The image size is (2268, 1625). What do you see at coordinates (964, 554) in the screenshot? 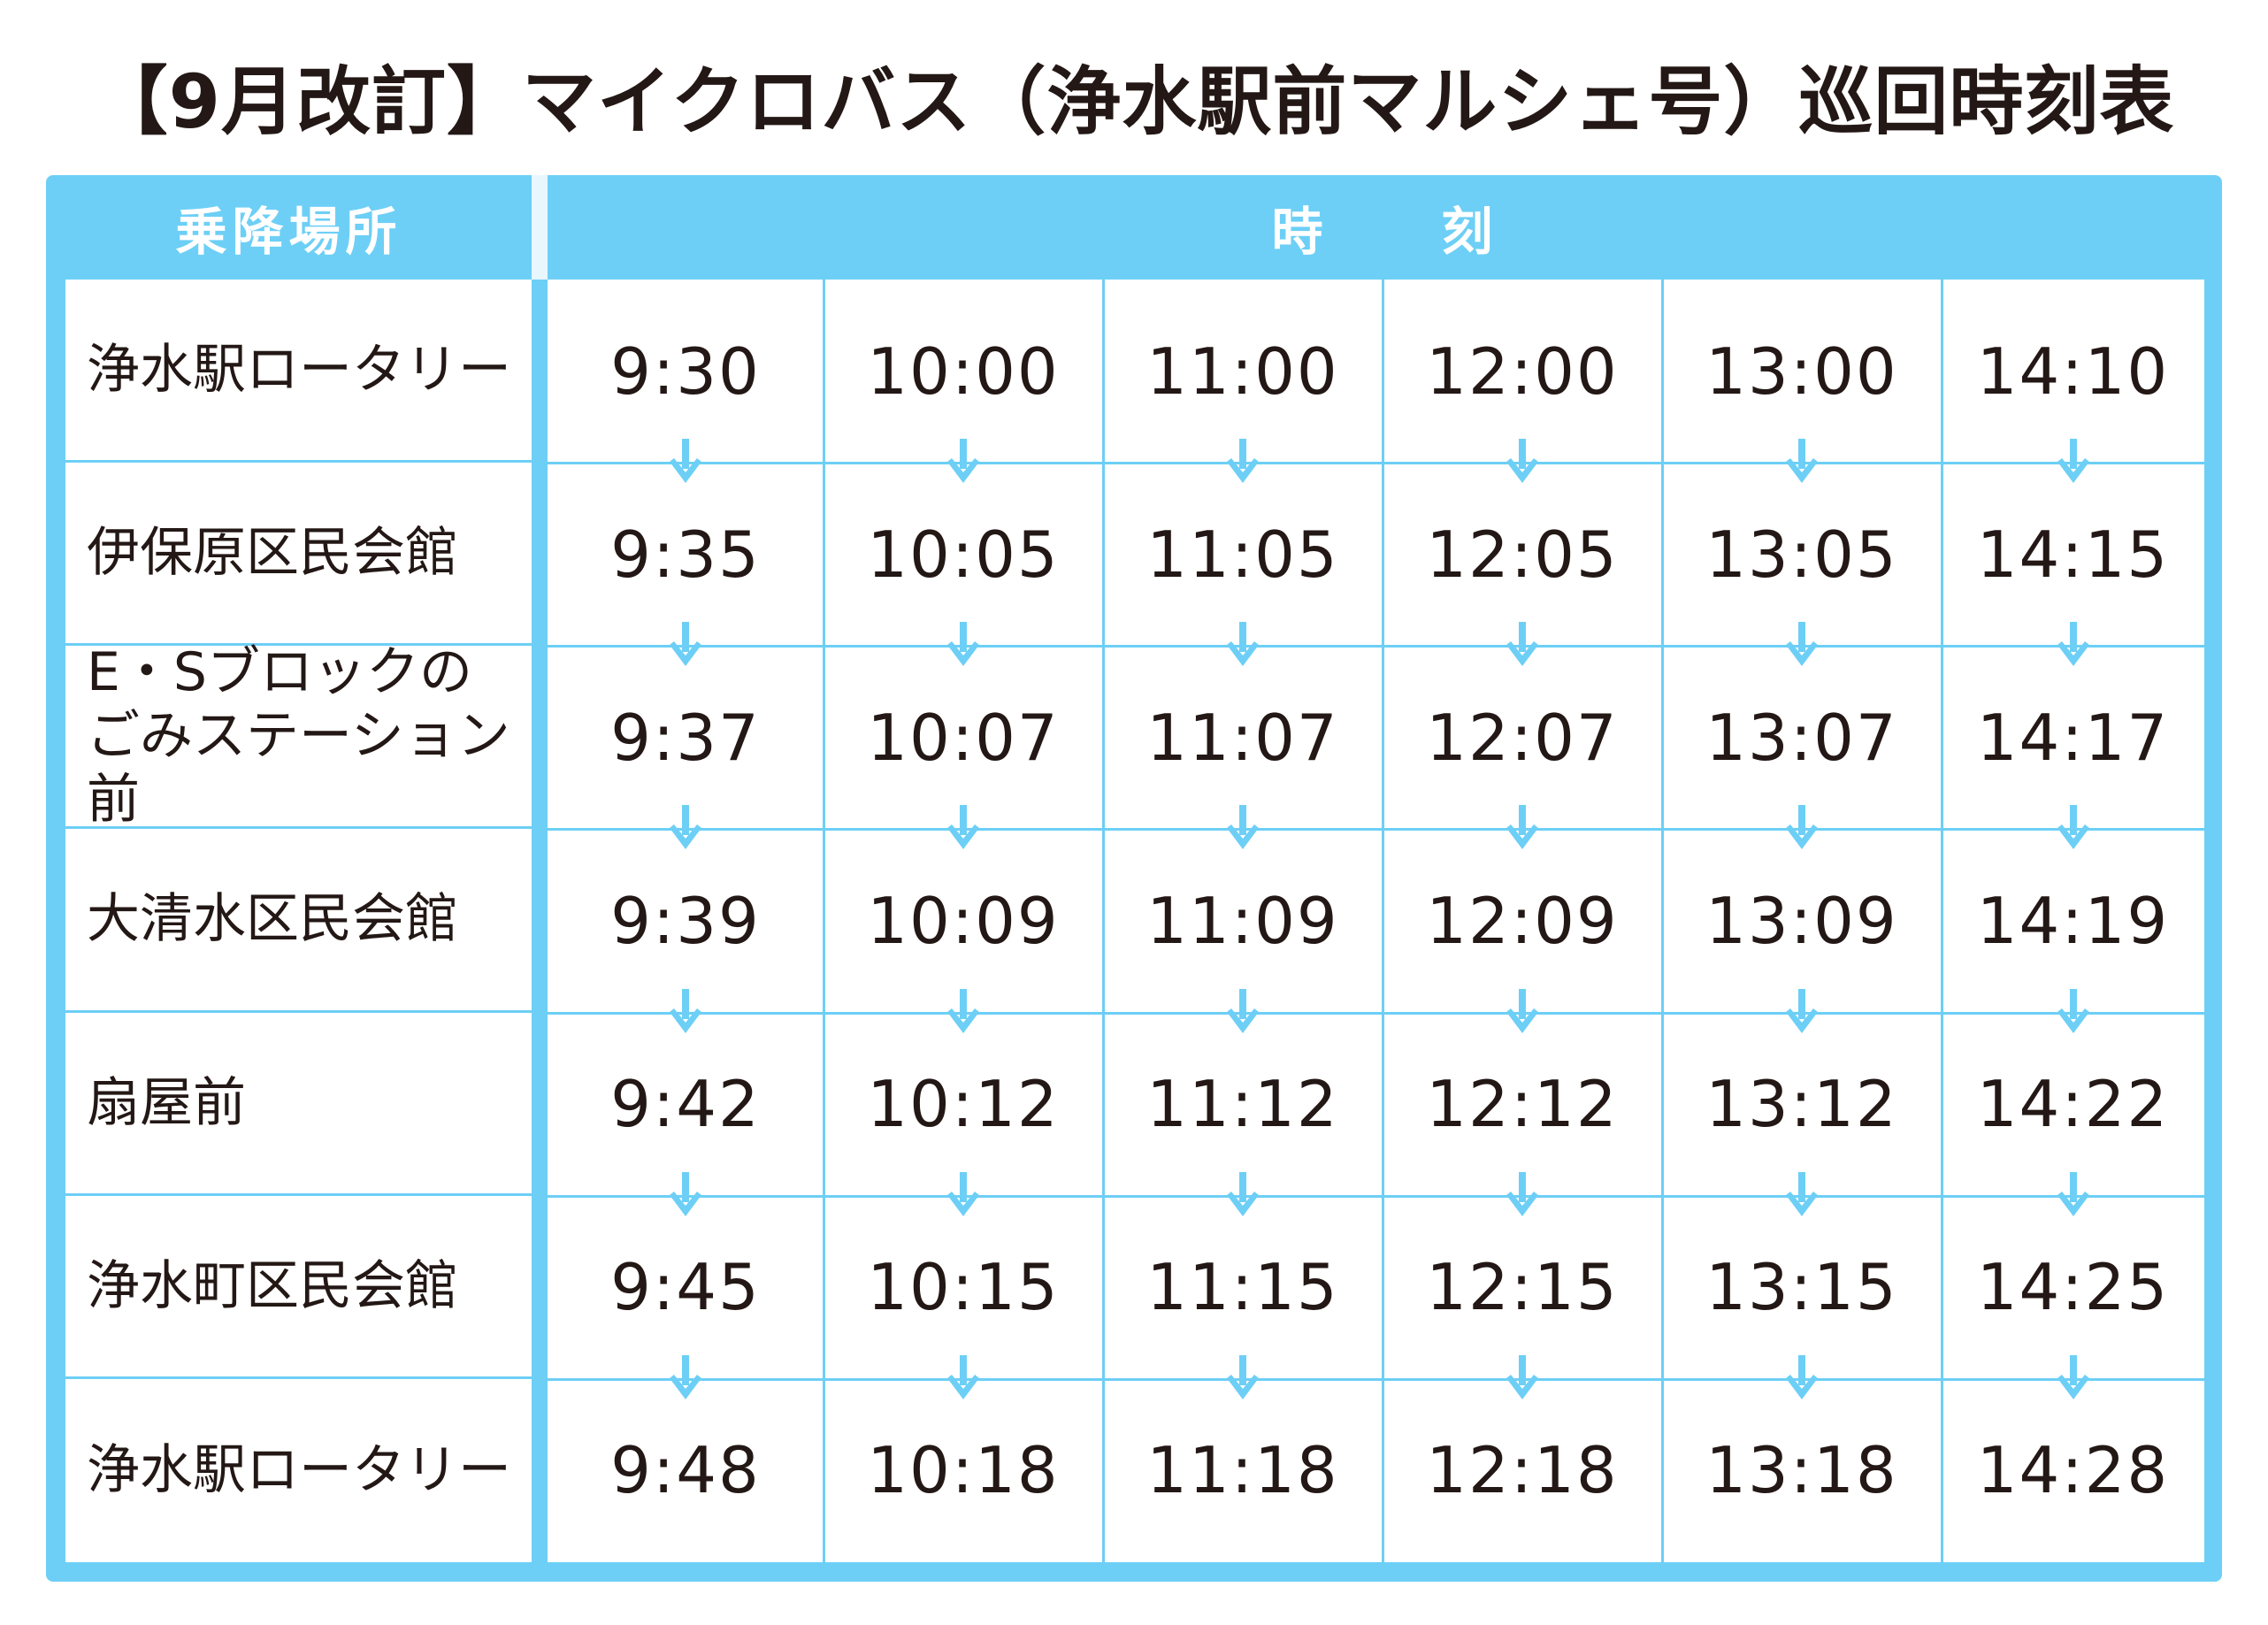
I see `departure-time: 10:05` at bounding box center [964, 554].